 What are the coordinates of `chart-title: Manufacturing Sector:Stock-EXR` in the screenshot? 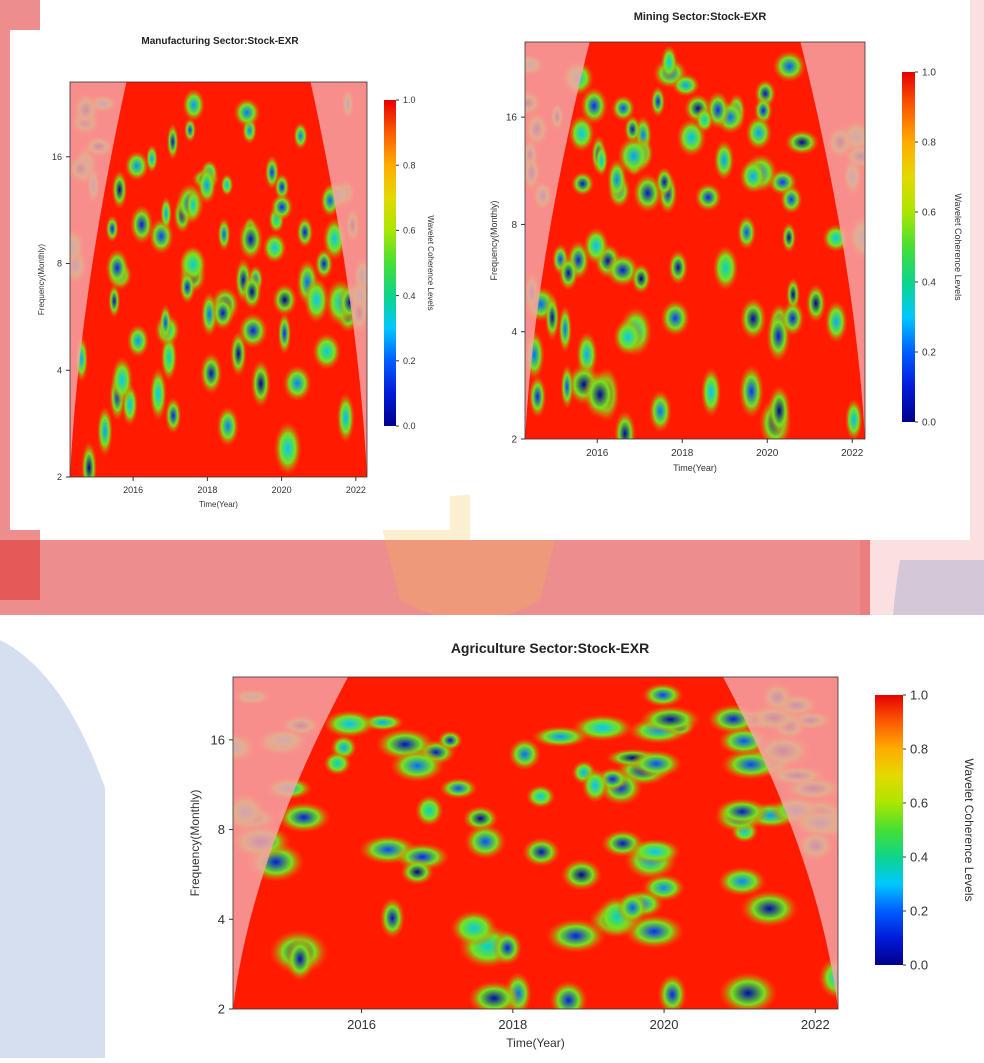 It's located at (220, 41).